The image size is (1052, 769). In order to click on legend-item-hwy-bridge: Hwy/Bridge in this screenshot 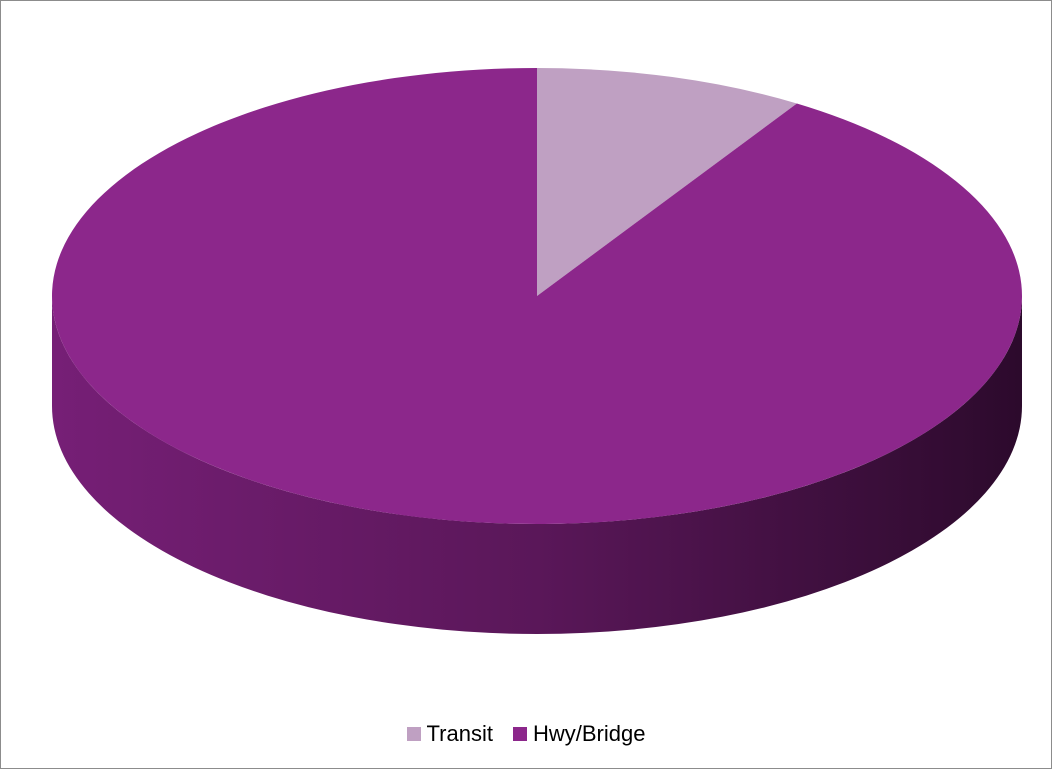, I will do `click(579, 734)`.